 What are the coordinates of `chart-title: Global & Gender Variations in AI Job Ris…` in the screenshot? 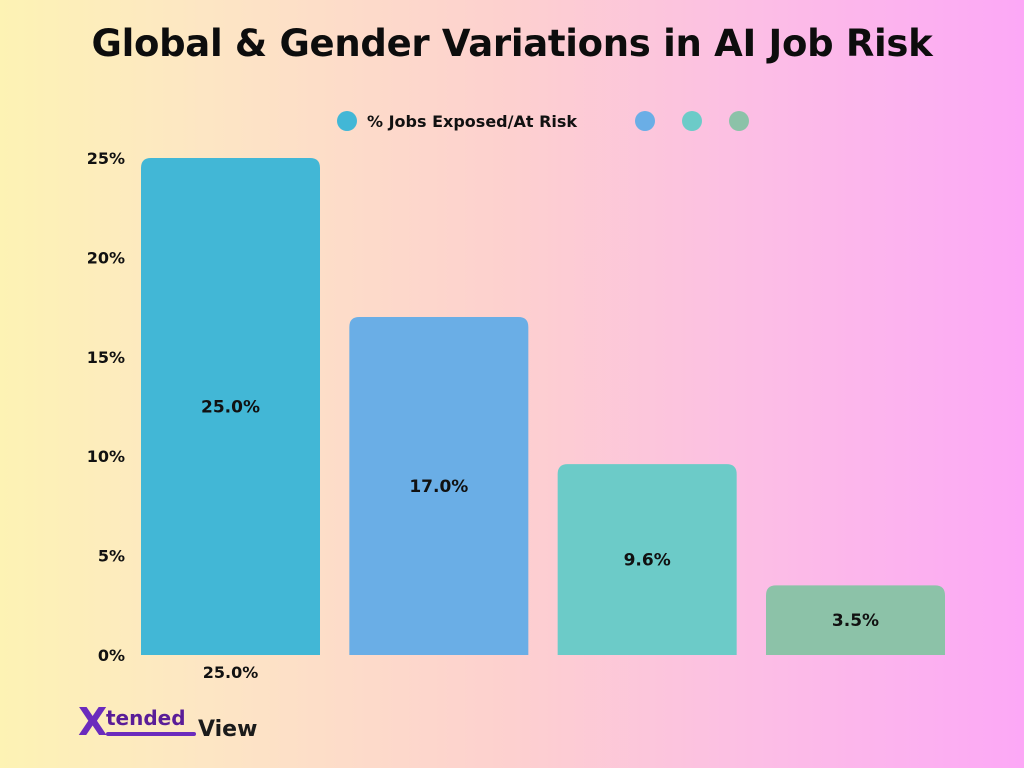 It's located at (512, 43).